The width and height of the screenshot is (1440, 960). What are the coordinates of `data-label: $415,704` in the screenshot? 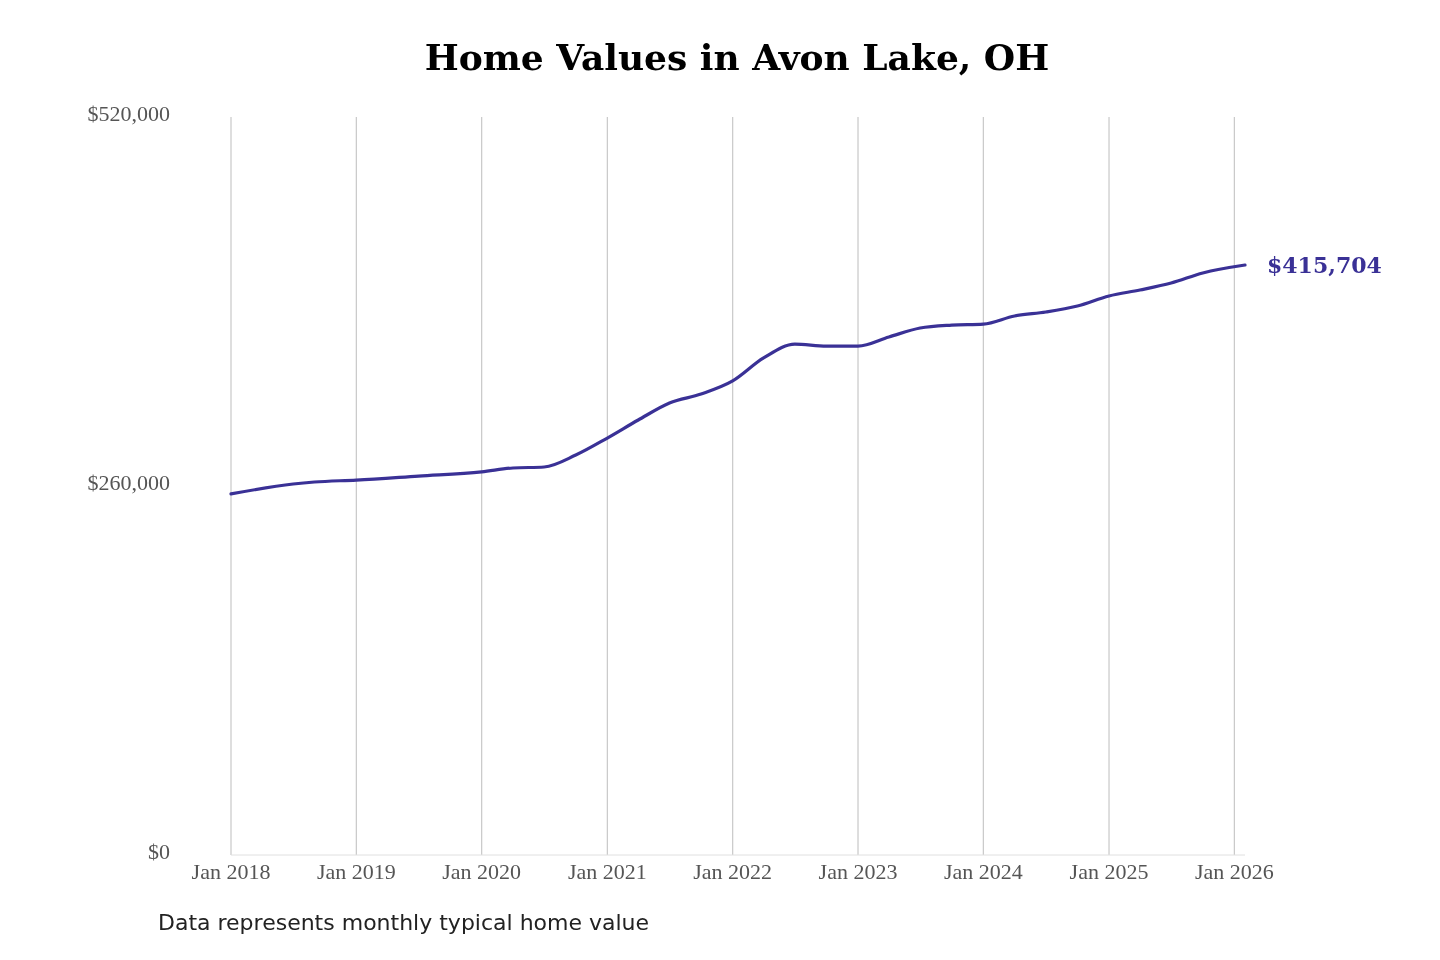 It's located at (1324, 264).